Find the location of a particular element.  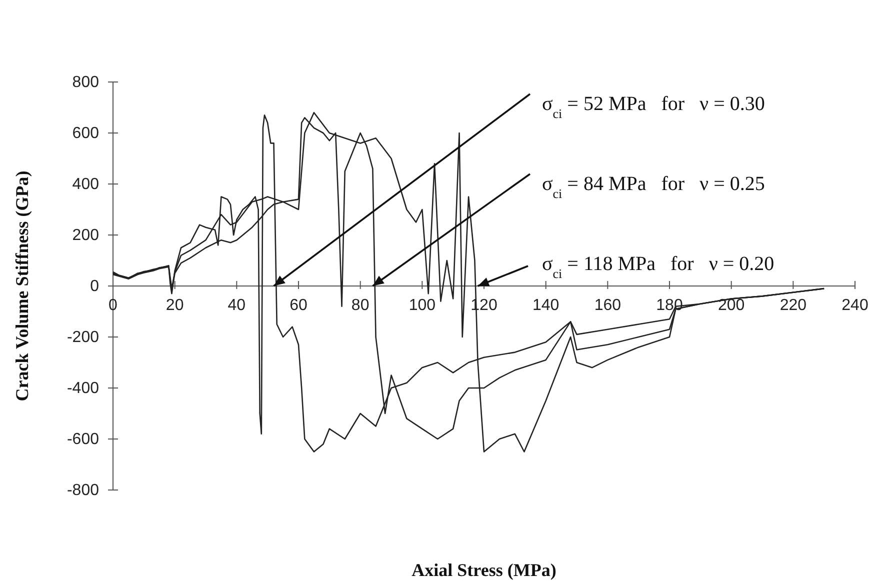

annotation: σ$_{ci}$ = 118 MPa for ν = 0.20 is located at coordinates (658, 266).